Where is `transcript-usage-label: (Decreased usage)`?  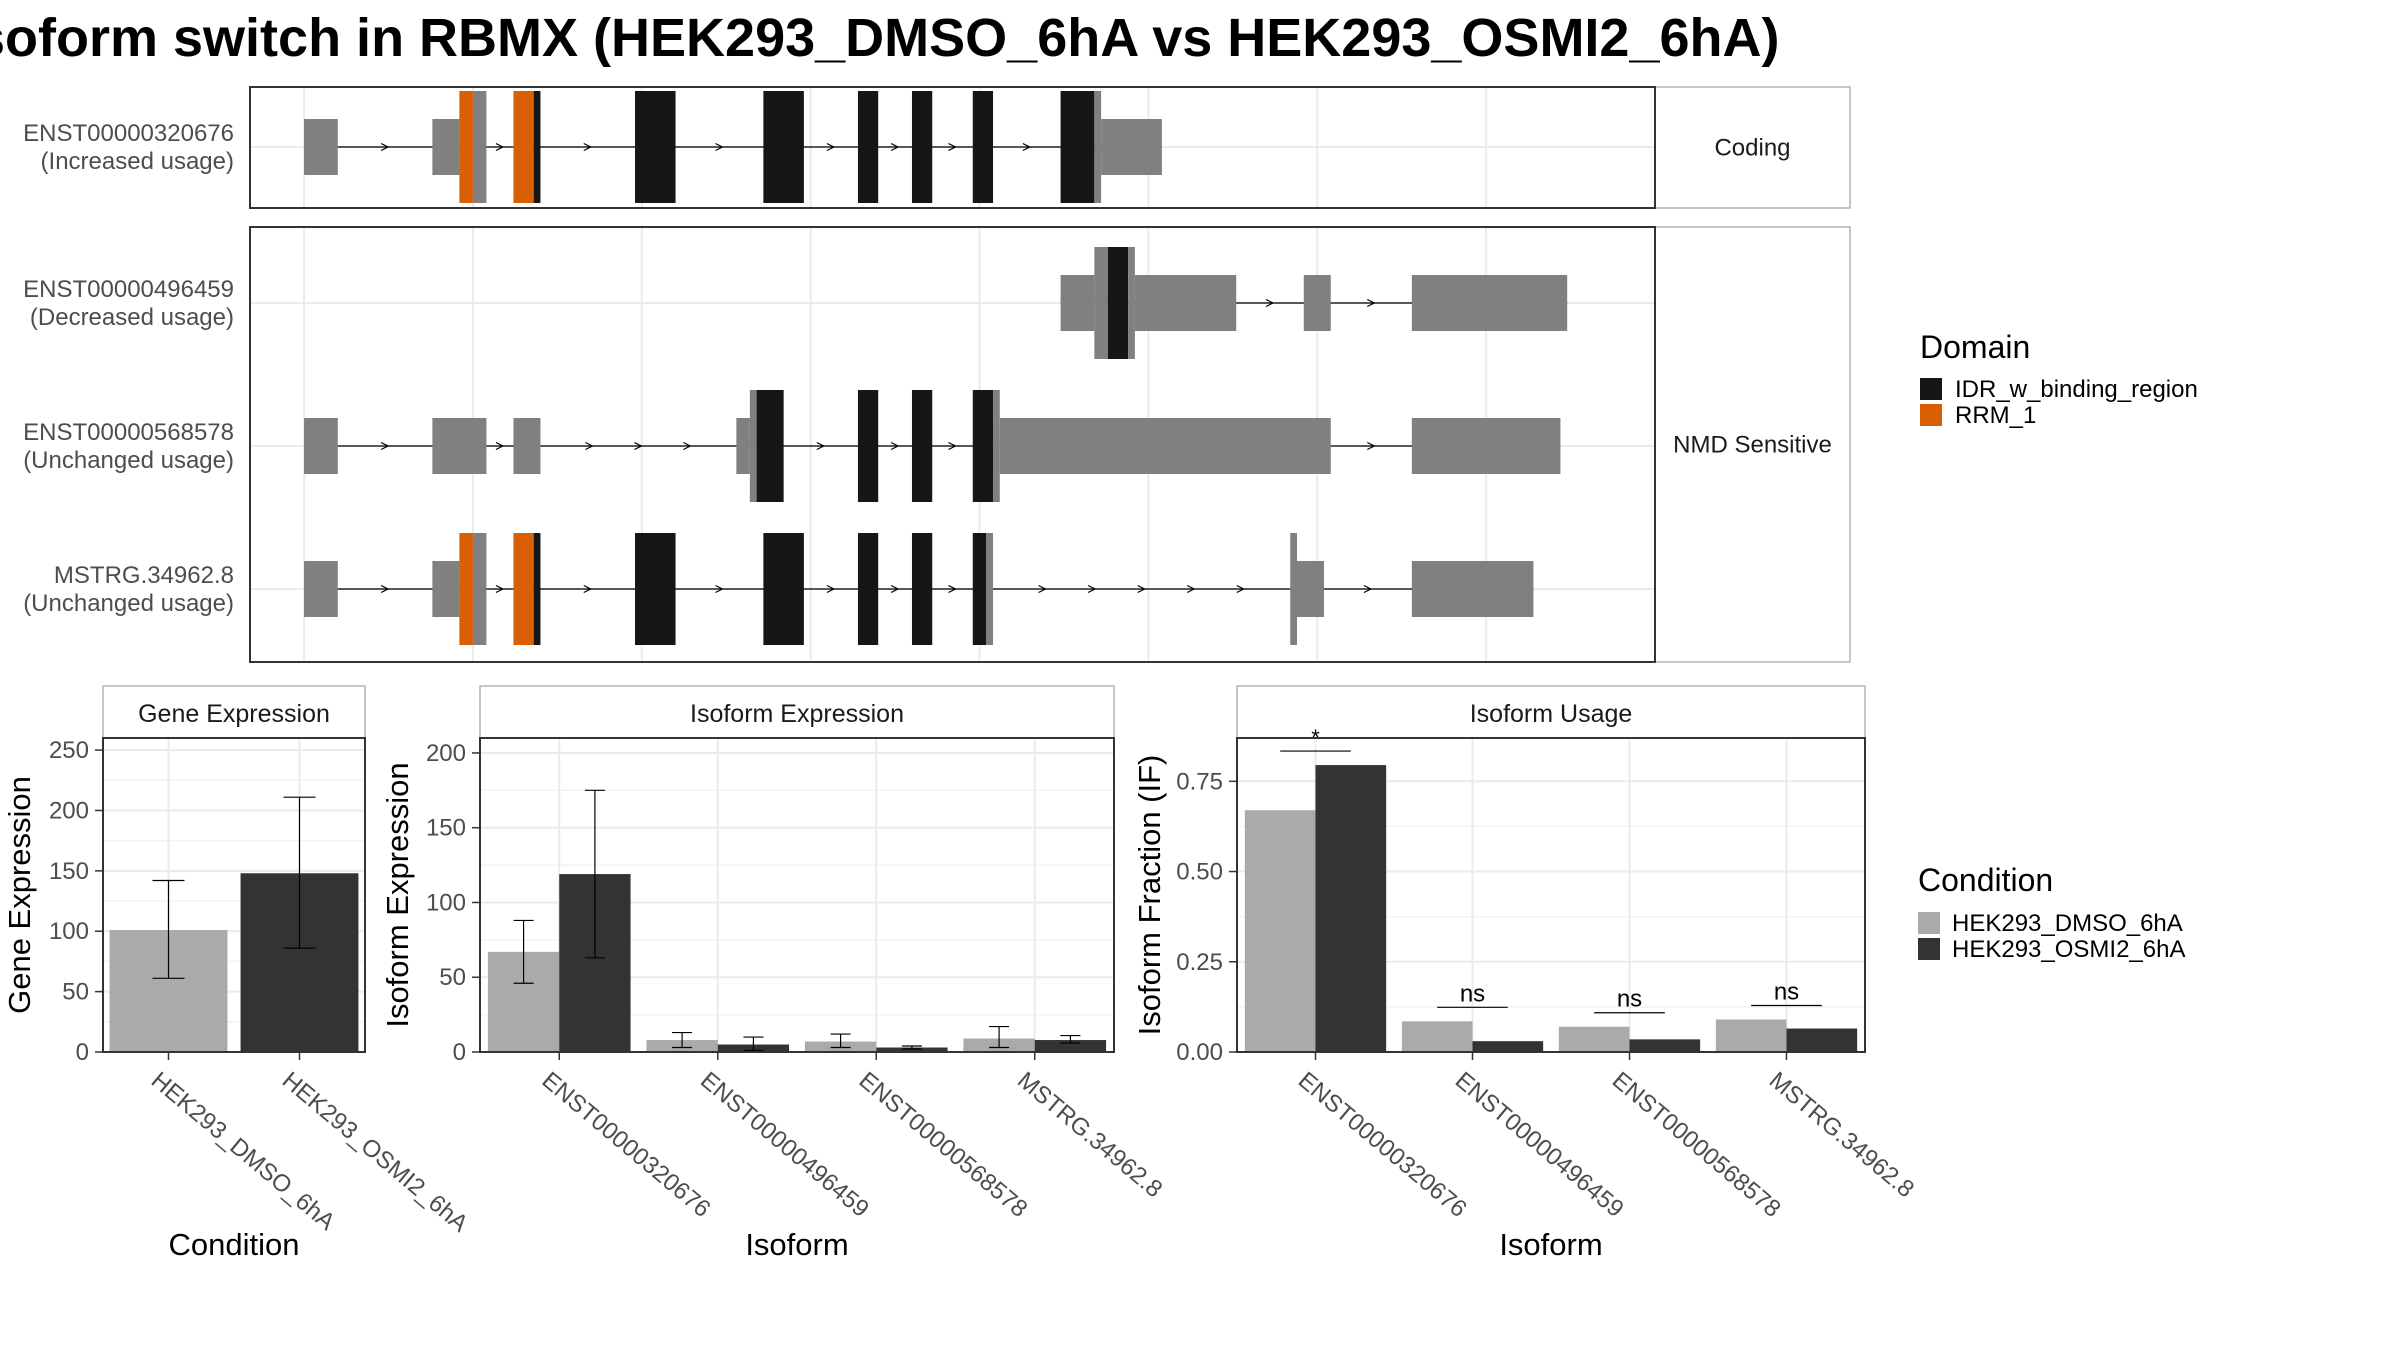 transcript-usage-label: (Decreased usage) is located at coordinates (132, 317).